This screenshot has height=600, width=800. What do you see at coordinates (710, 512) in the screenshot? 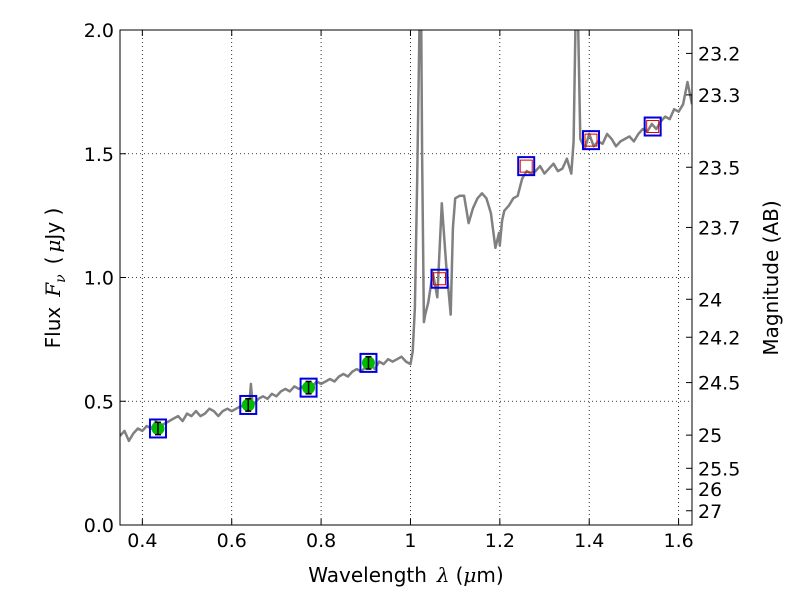
I see `y2-tick-label: 27` at bounding box center [710, 512].